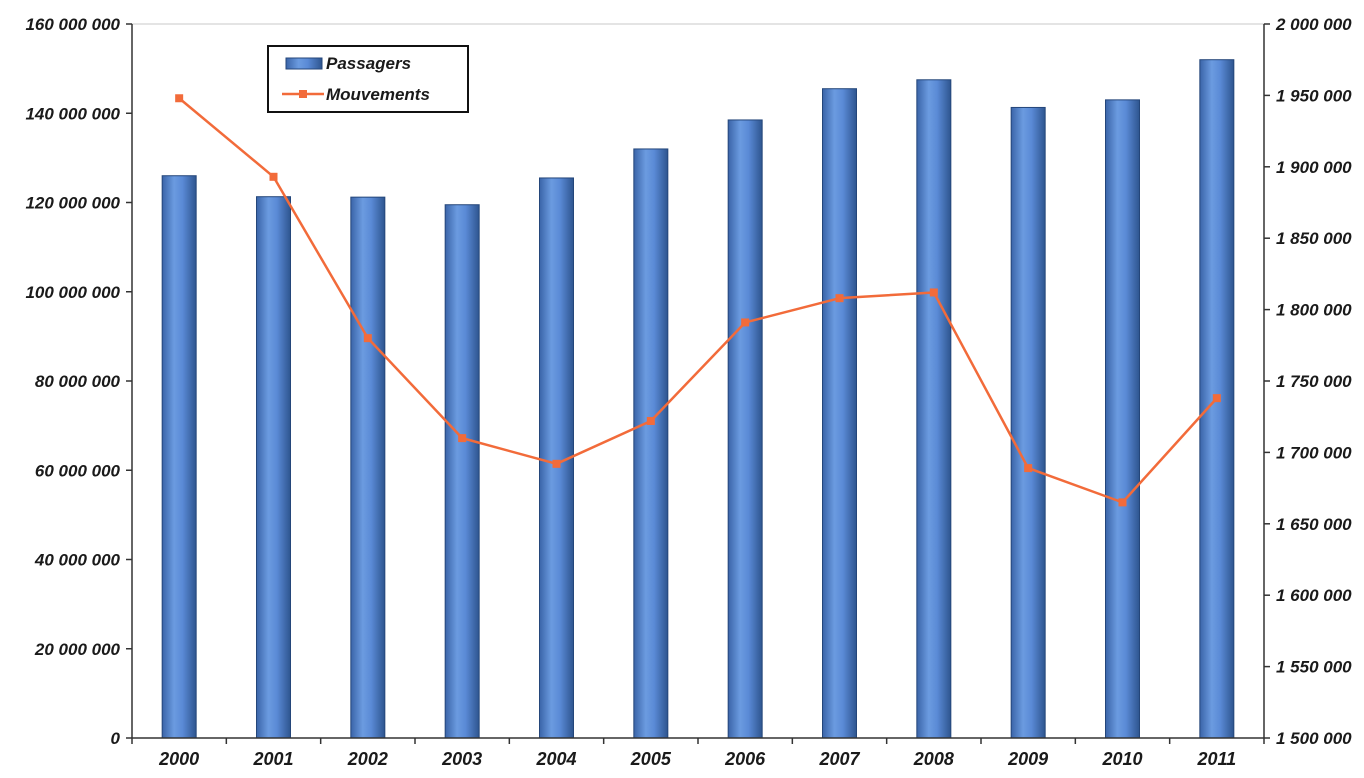 This screenshot has width=1364, height=778. Describe the element at coordinates (461, 759) in the screenshot. I see `x-tick-label: 2003` at that location.